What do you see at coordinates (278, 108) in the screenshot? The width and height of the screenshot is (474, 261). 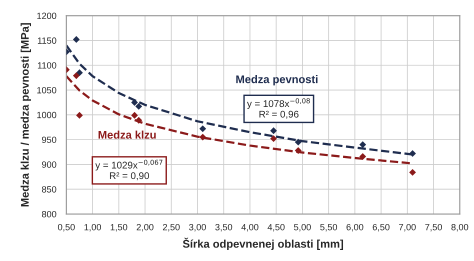 I see `annotation: y = 1078x$^{−0,08}$ R² = 0,96` at bounding box center [278, 108].